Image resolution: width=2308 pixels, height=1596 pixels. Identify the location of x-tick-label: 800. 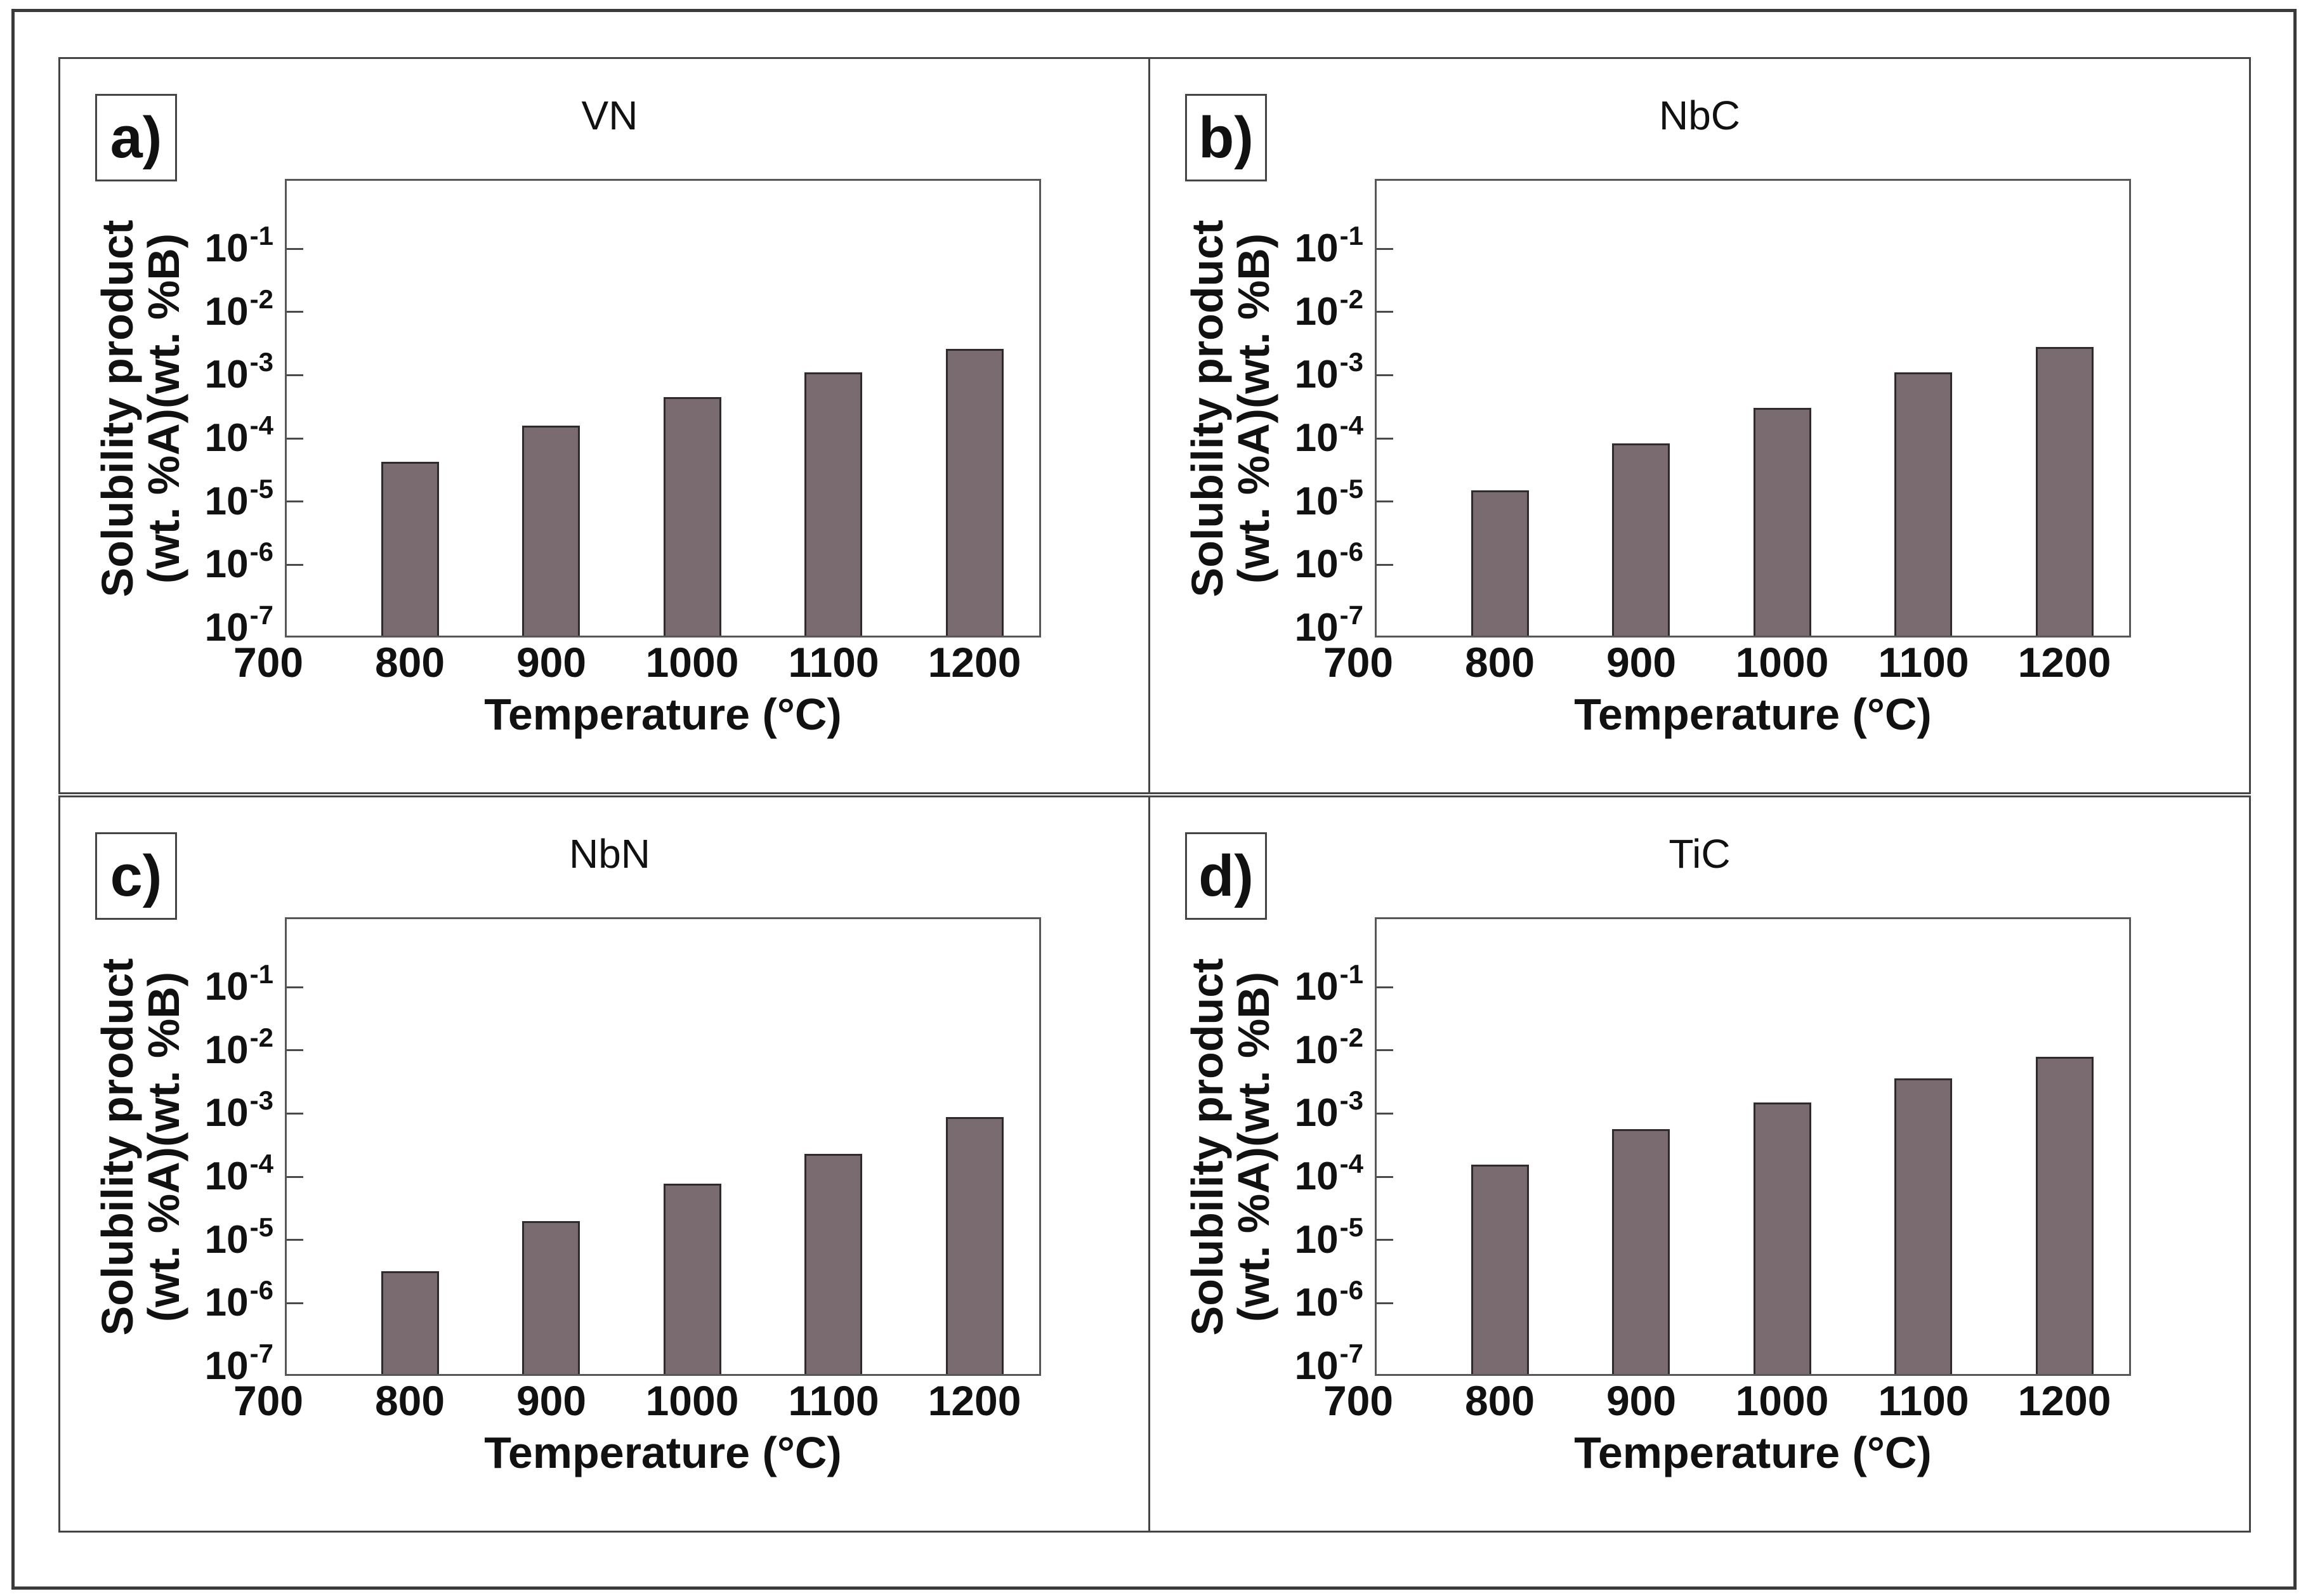
(409, 1400).